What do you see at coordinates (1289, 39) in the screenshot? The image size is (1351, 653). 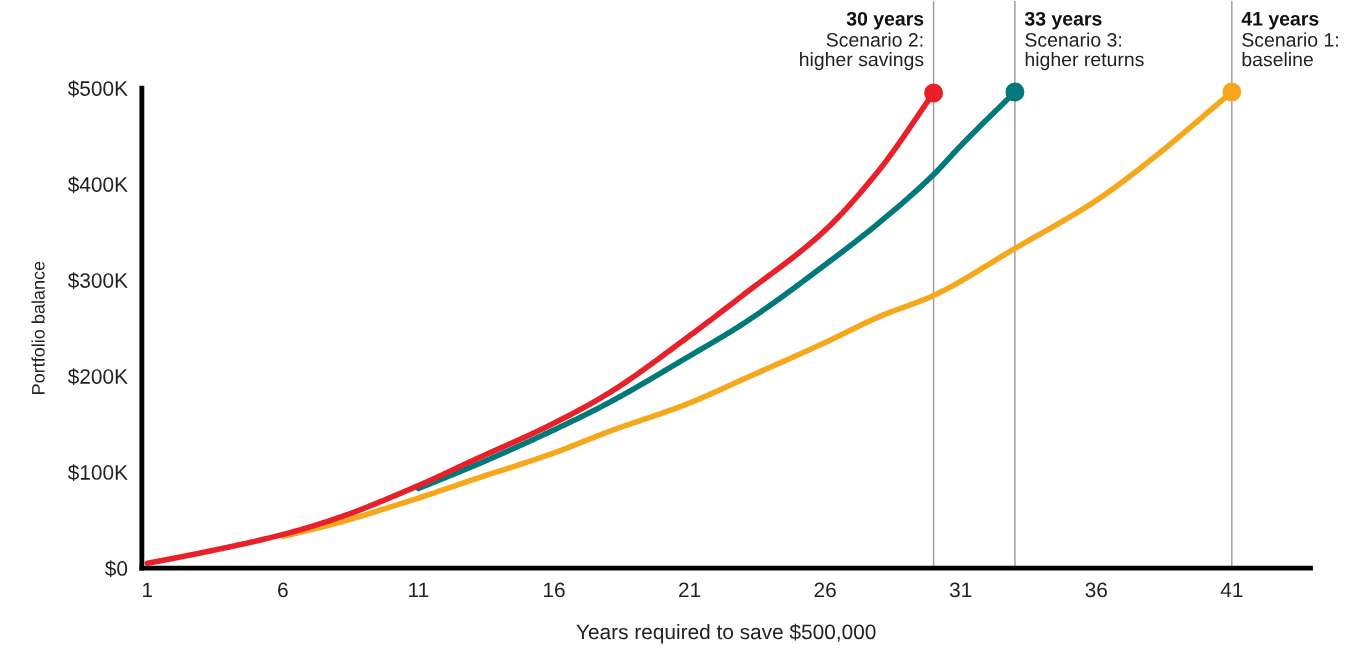 I see `ref-line-label: 41 years Scenario 1: baseline` at bounding box center [1289, 39].